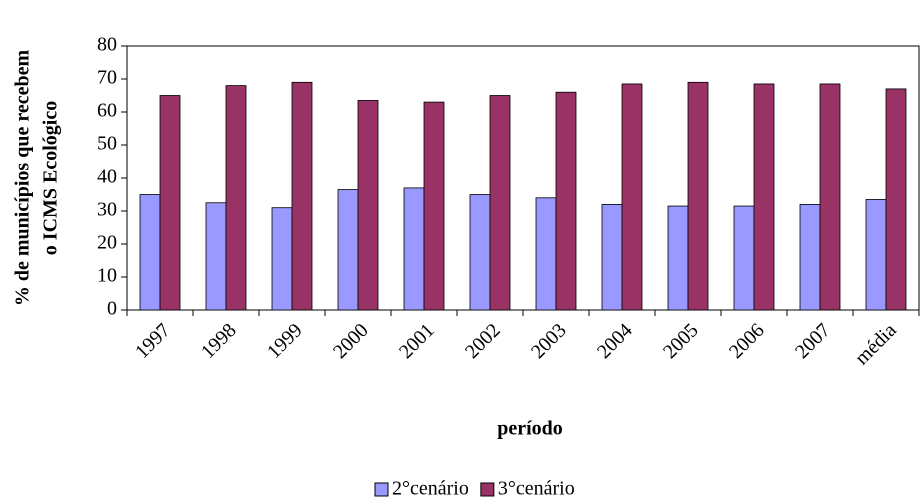 This screenshot has width=921, height=499. I want to click on legend-label: 2°cenário, so click(430, 488).